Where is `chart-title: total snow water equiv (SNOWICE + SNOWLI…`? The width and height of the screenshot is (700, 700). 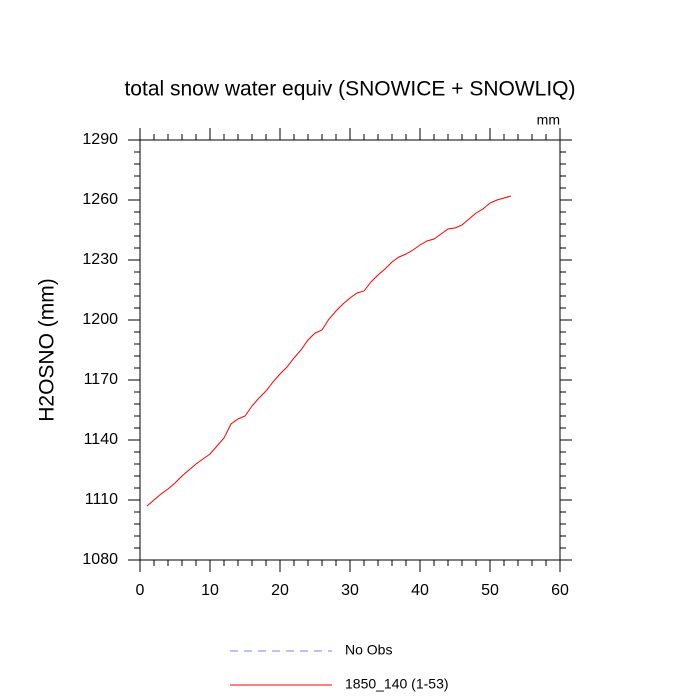
chart-title: total snow water equiv (SNOWICE + SNOWLI… is located at coordinates (349, 89).